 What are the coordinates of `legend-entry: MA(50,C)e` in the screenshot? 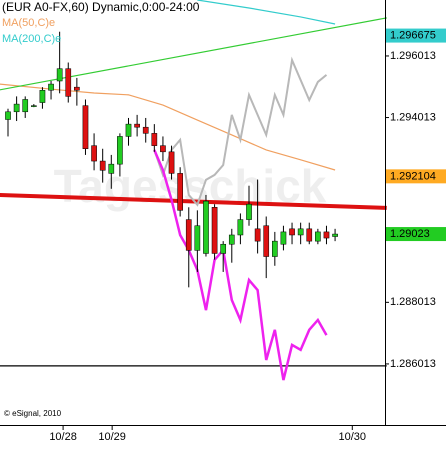 It's located at (28, 23).